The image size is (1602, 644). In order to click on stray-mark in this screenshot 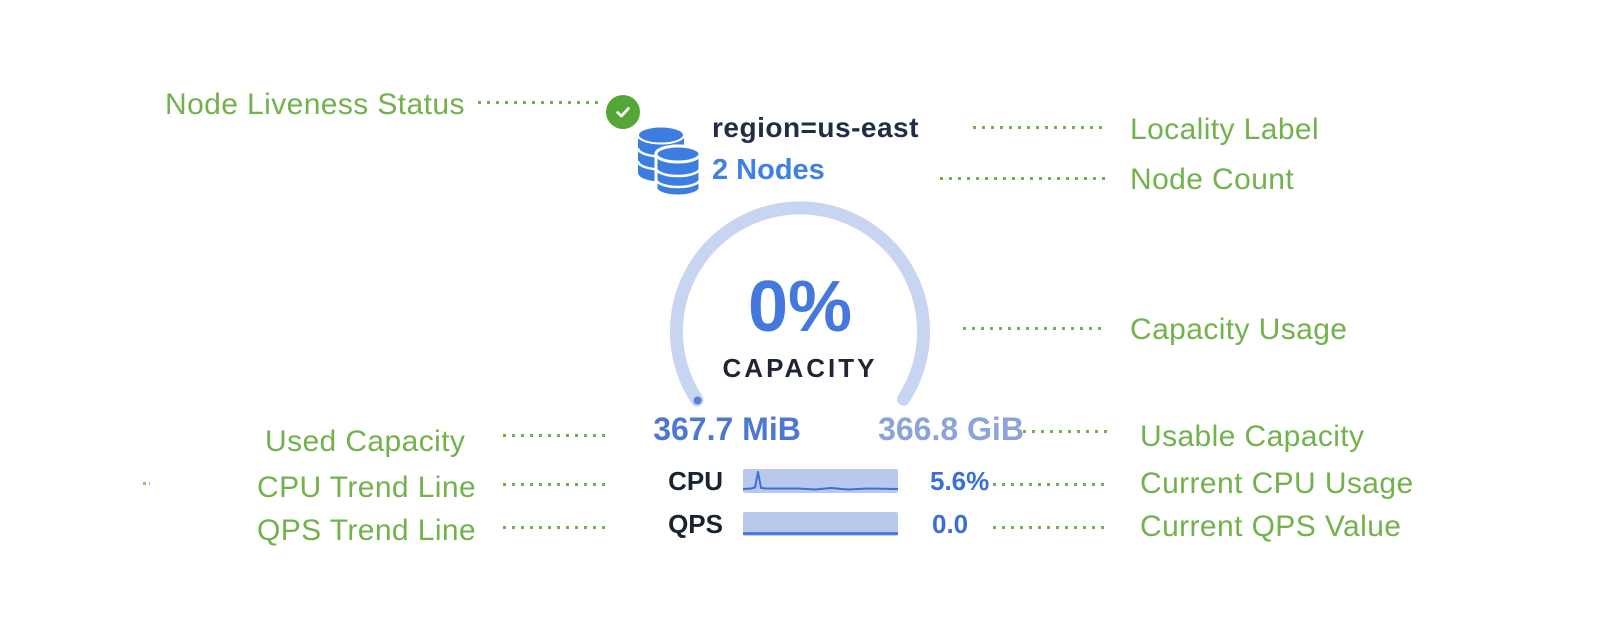, I will do `click(146, 483)`.